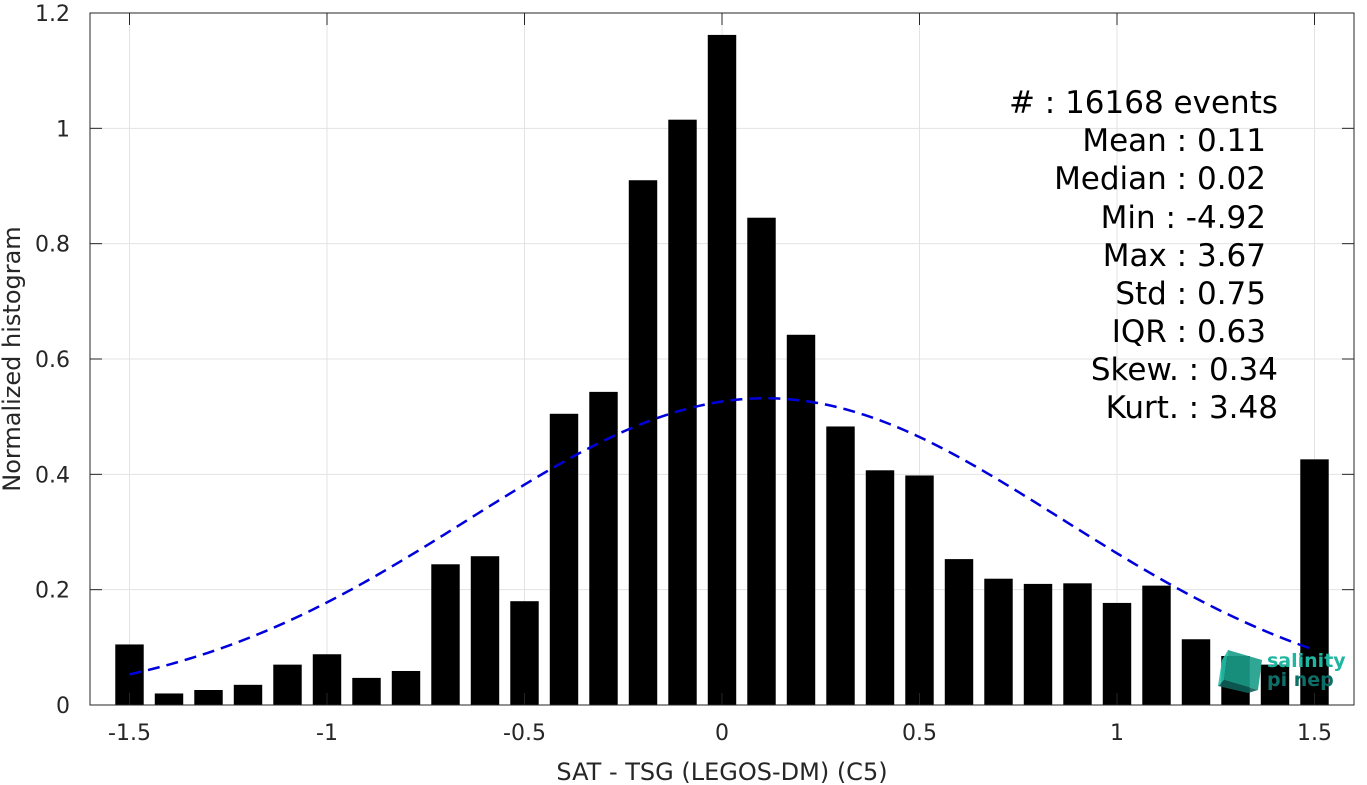 The width and height of the screenshot is (1367, 785). I want to click on x-tick-label: -1.5, so click(129, 733).